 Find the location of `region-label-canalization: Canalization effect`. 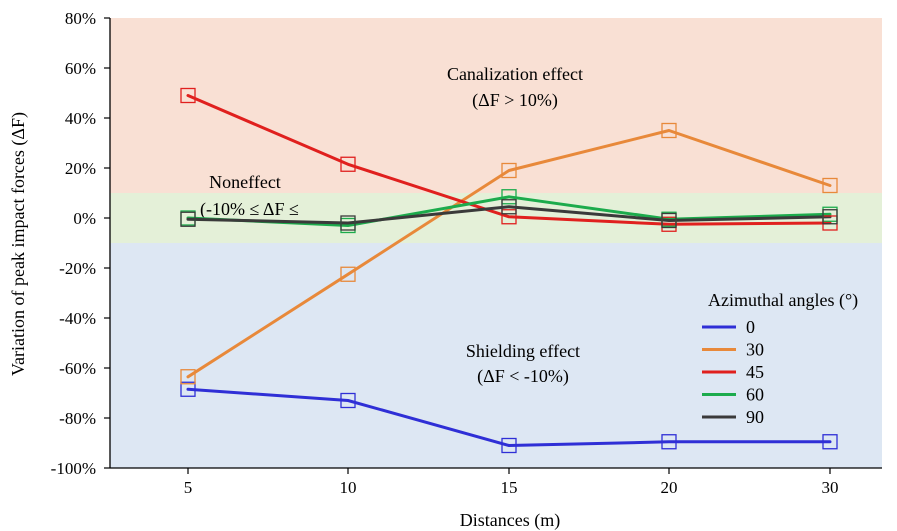

region-label-canalization: Canalization effect is located at coordinates (515, 74).